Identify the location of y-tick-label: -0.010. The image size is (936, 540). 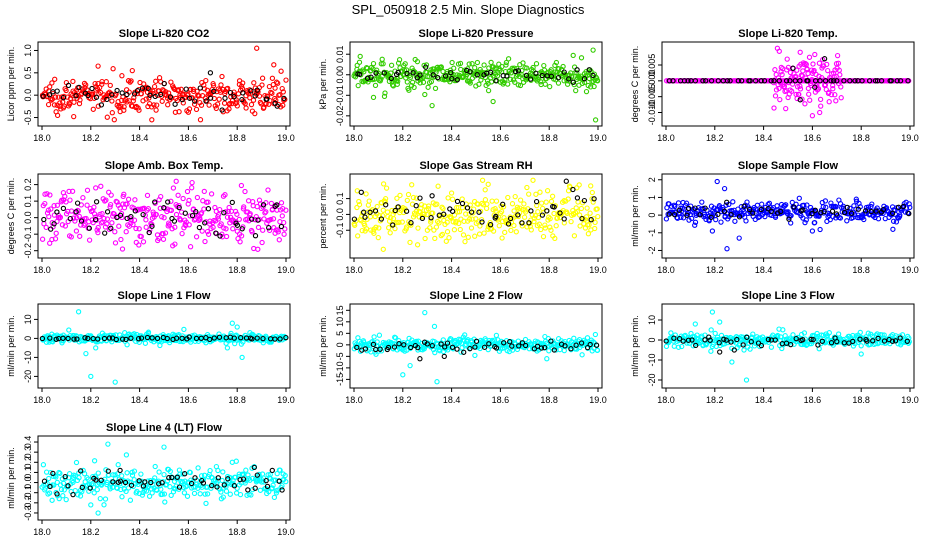
(652, 113).